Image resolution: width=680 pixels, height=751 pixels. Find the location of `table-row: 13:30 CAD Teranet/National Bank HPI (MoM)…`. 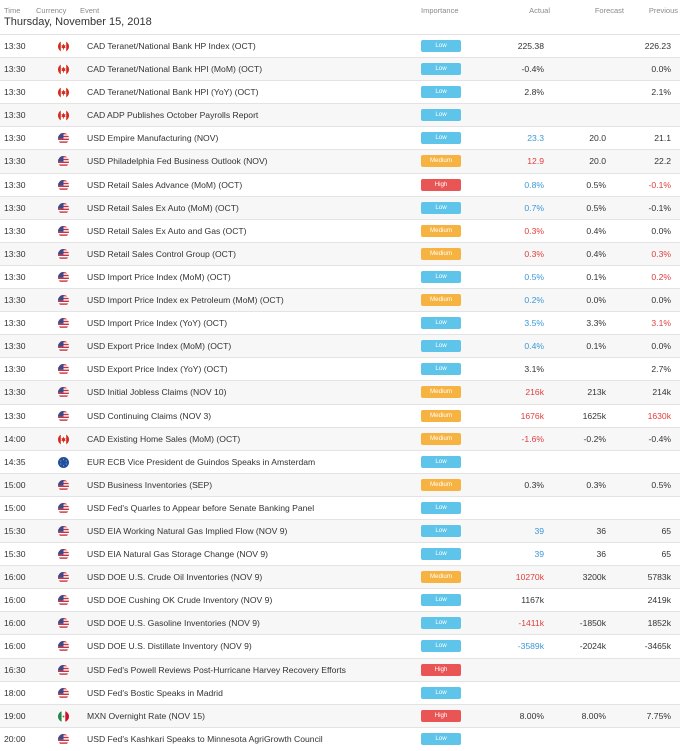

table-row: 13:30 CAD Teranet/National Bank HPI (MoM)… is located at coordinates (340, 69).